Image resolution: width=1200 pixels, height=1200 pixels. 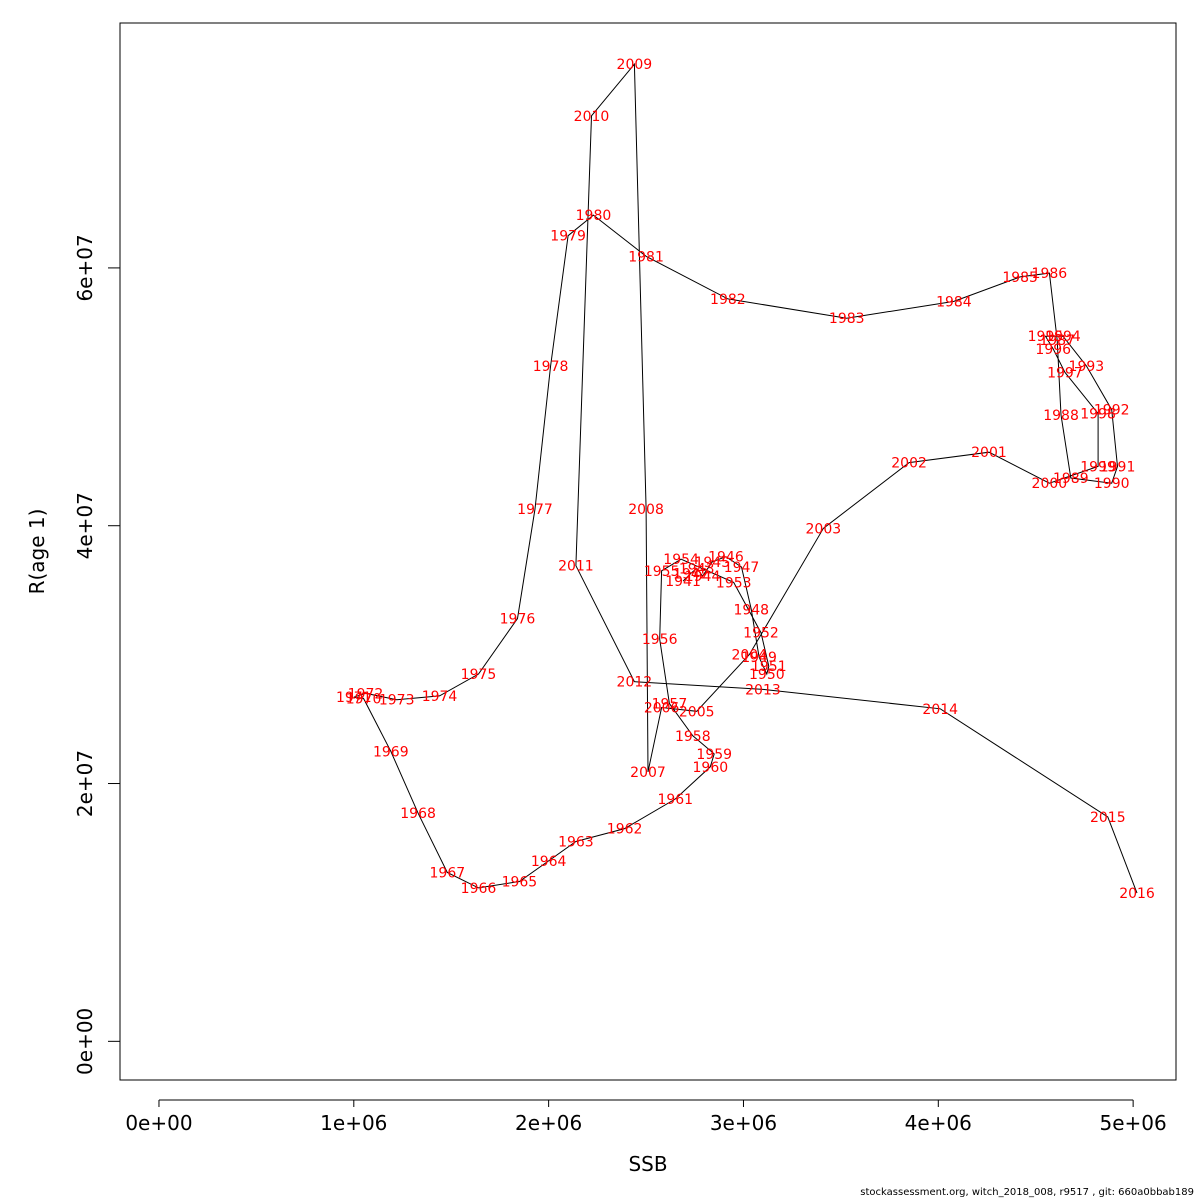 I want to click on year-label-1964: 1964, so click(x=549, y=862).